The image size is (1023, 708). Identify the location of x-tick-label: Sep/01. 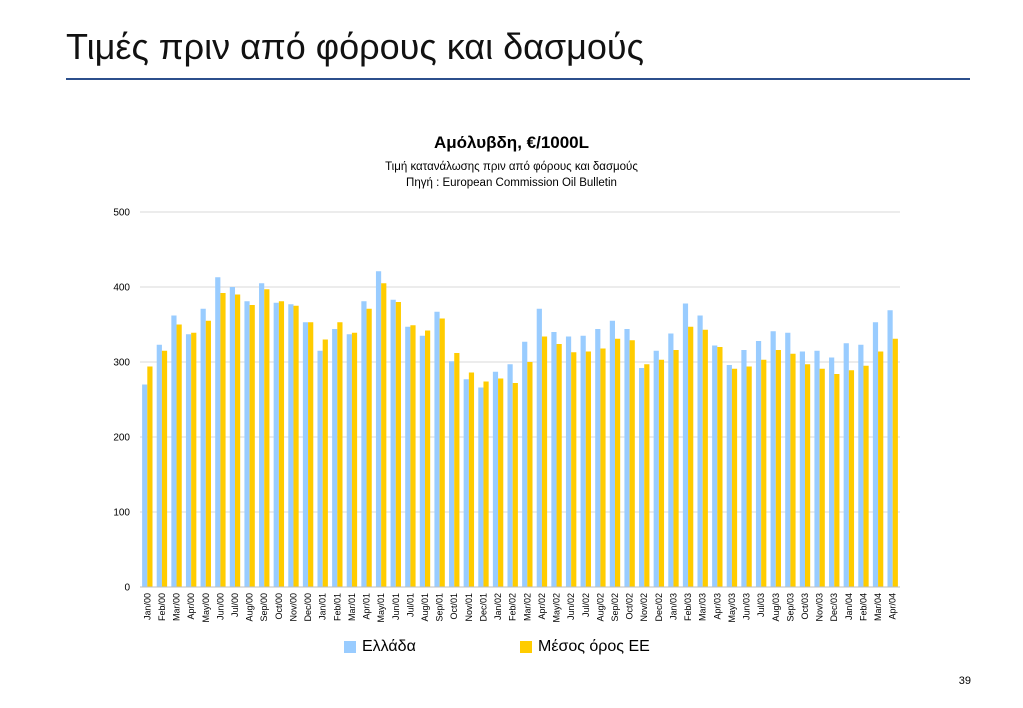
(440, 607).